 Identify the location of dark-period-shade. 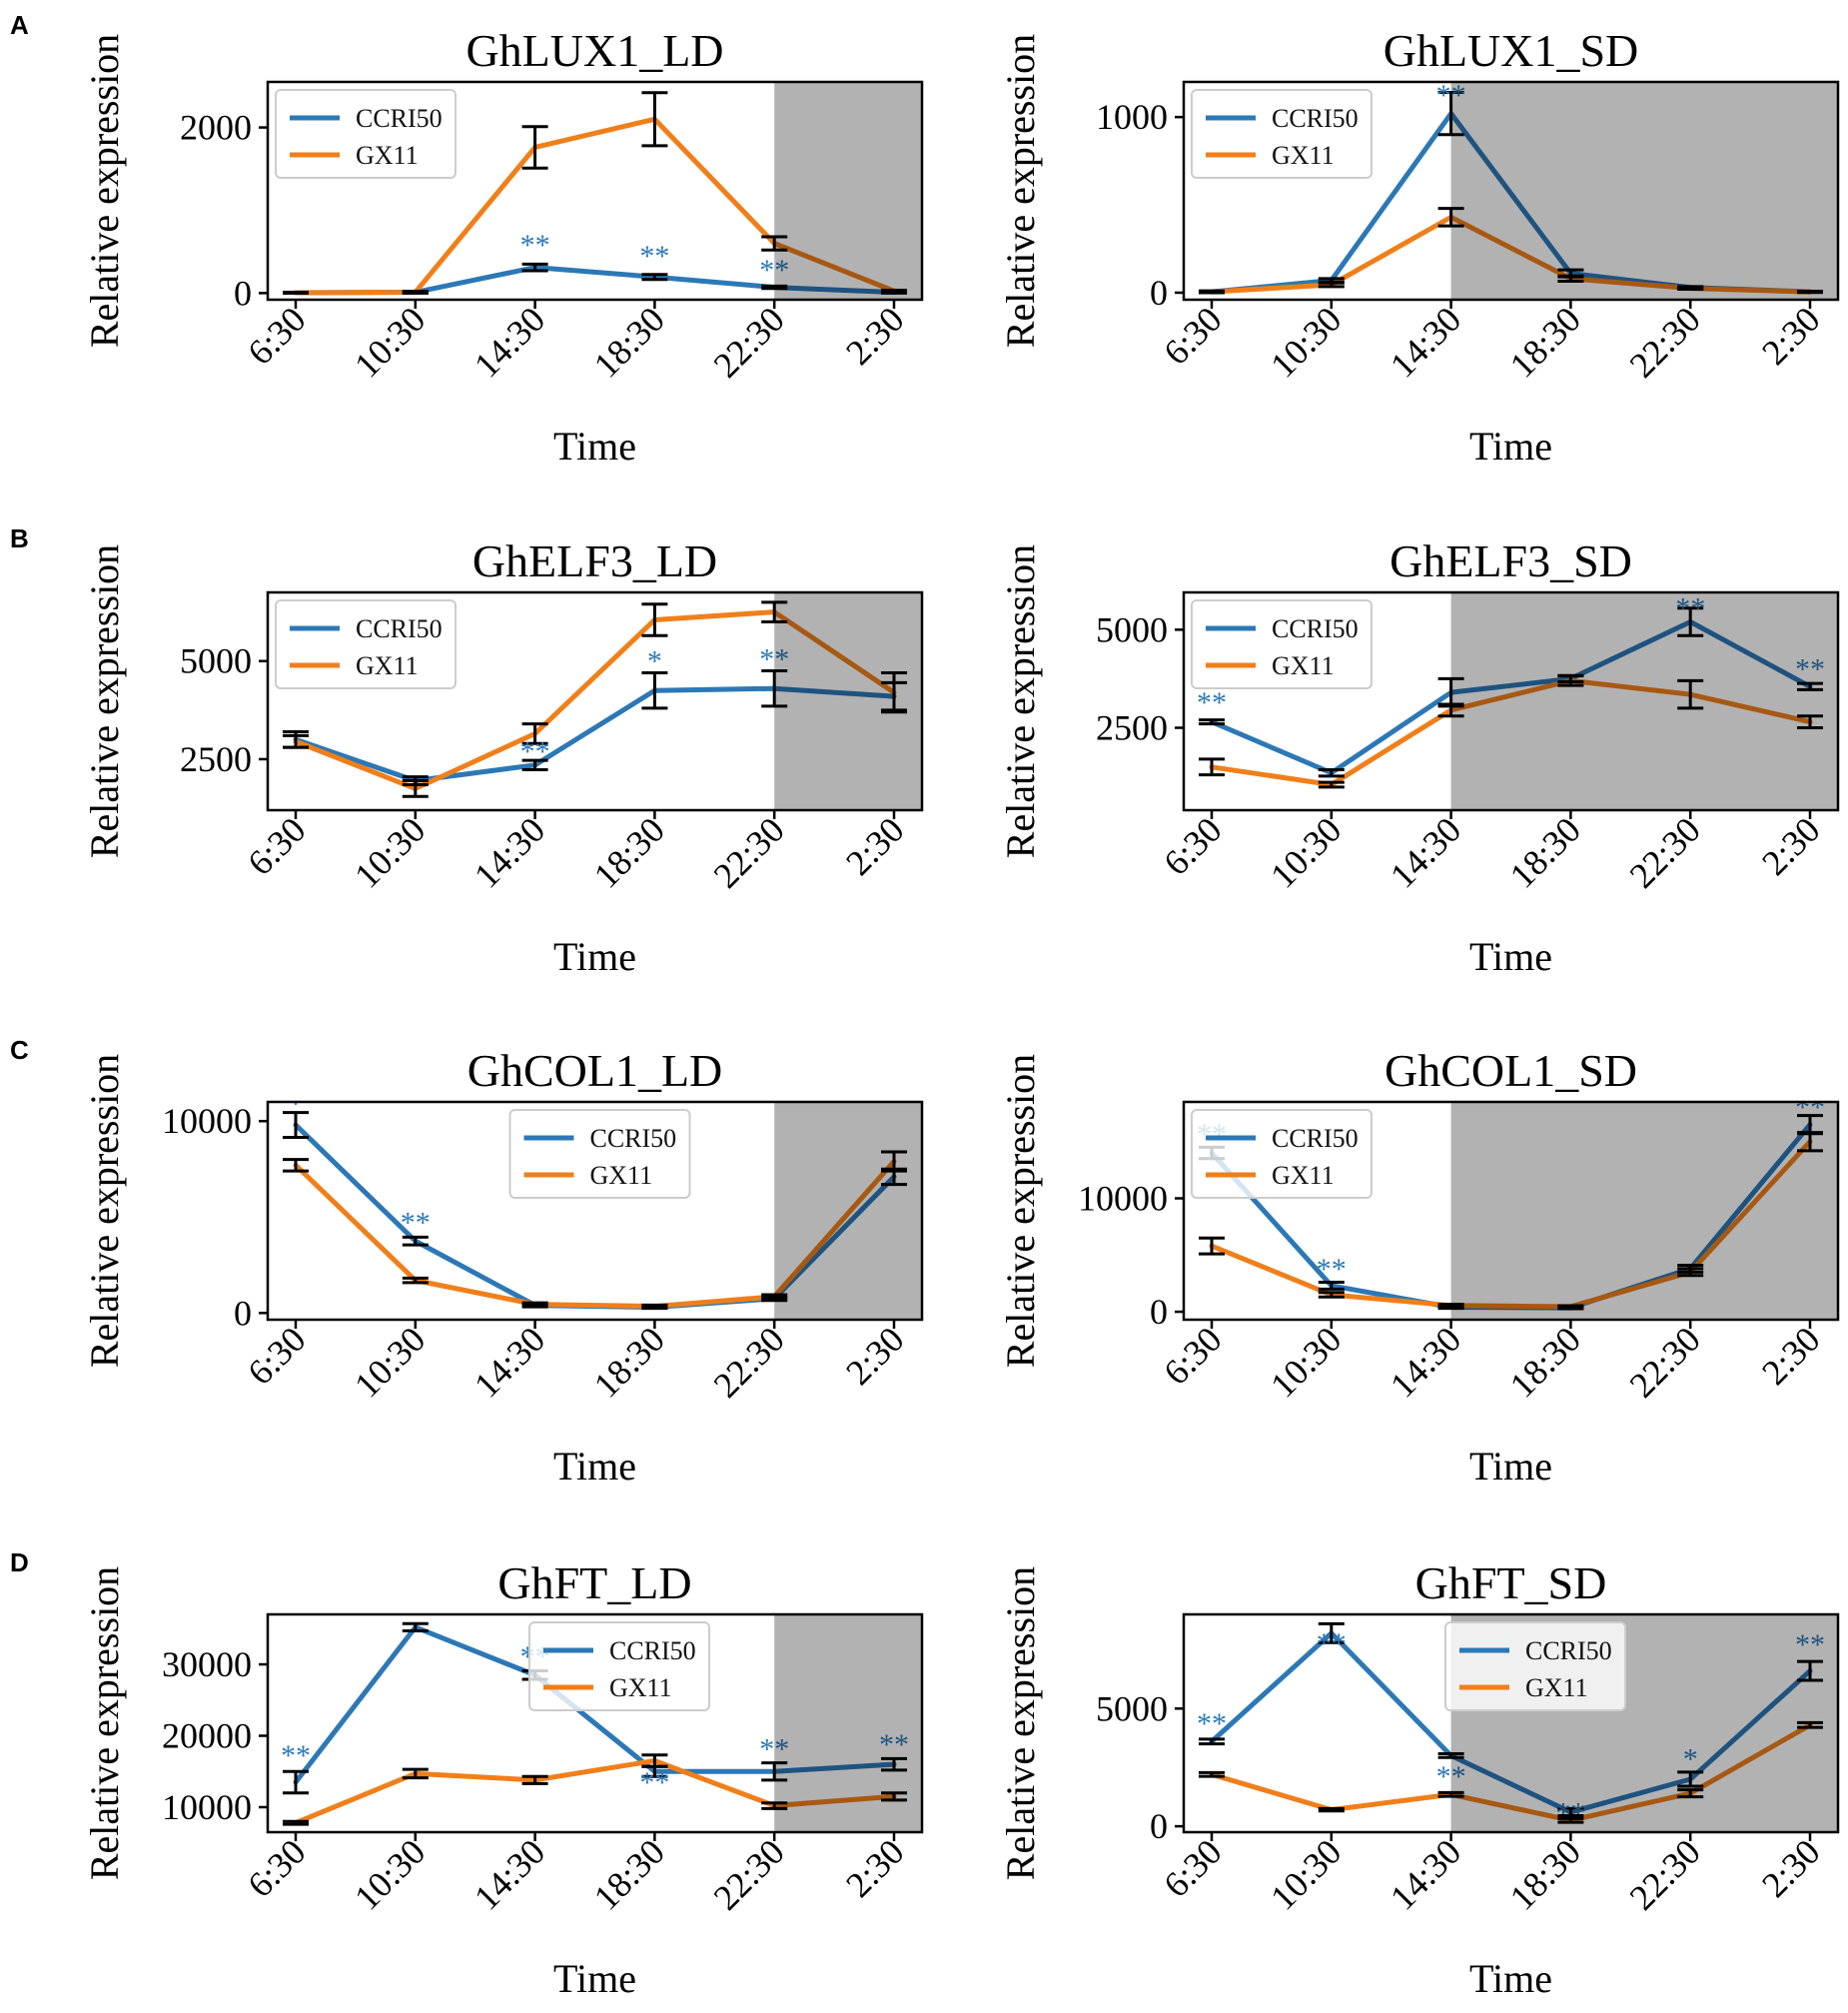
(848, 1211).